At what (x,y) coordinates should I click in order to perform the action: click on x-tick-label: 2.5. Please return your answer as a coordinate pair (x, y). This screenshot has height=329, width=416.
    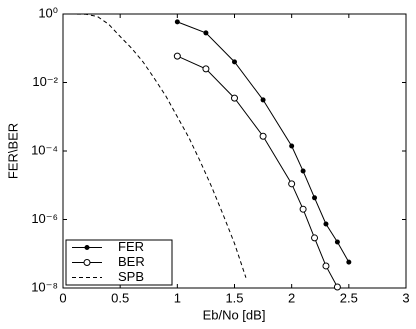
    Looking at the image, I should click on (349, 297).